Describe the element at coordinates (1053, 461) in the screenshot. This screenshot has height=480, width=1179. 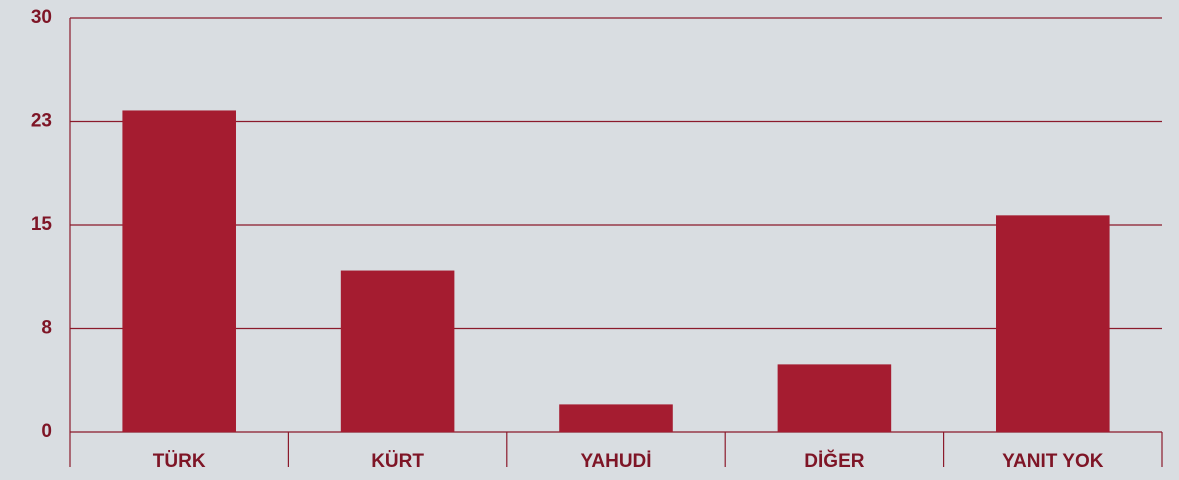
I see `x-tick-label: YANIT YOK` at that location.